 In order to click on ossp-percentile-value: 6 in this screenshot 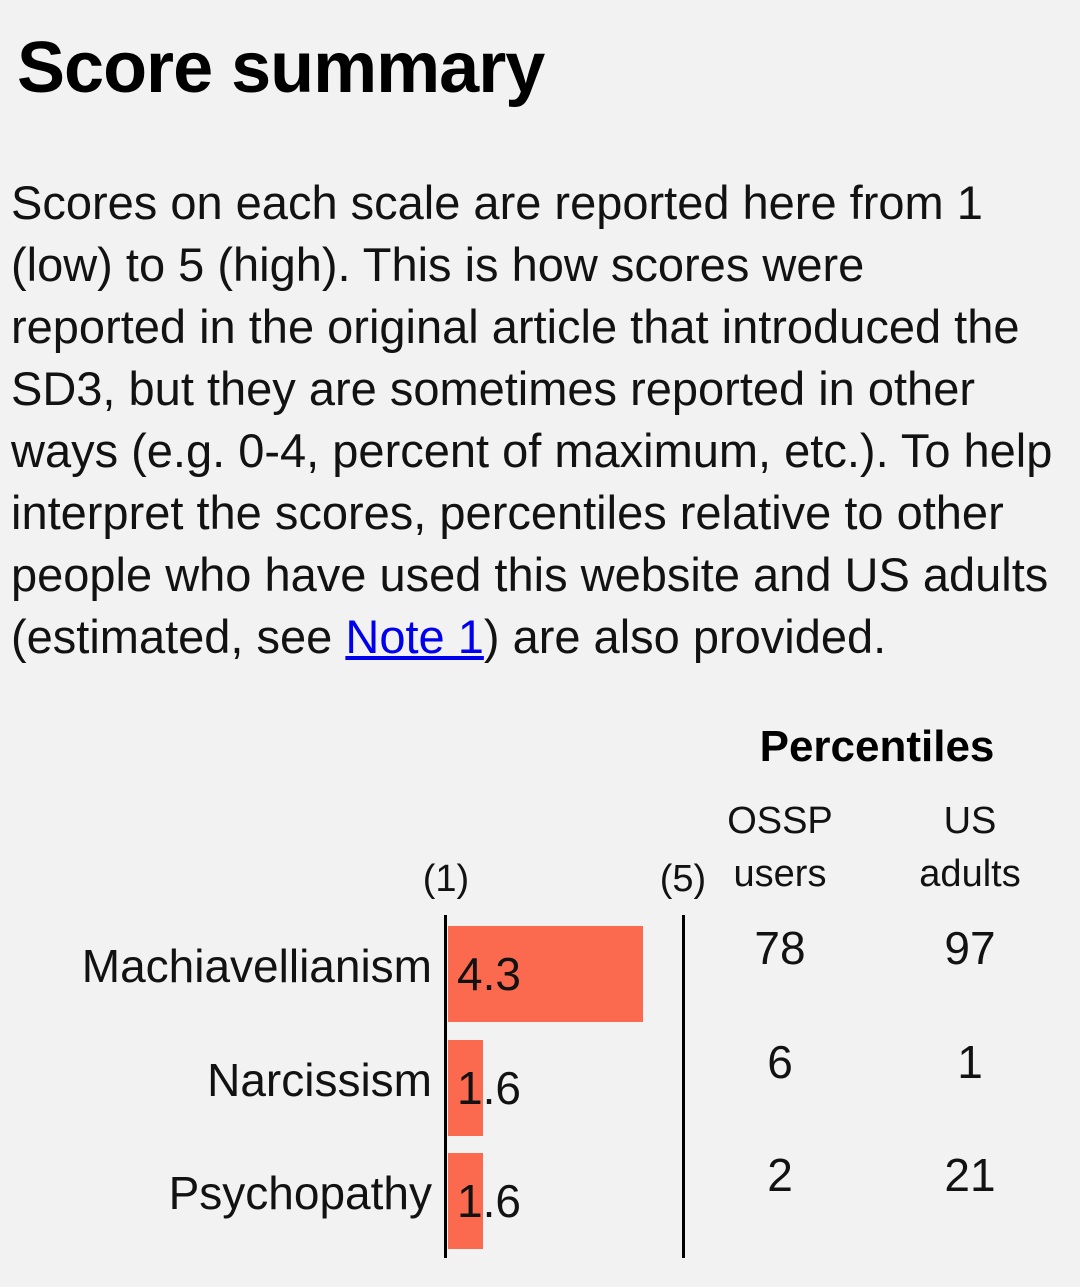, I will do `click(780, 1062)`.